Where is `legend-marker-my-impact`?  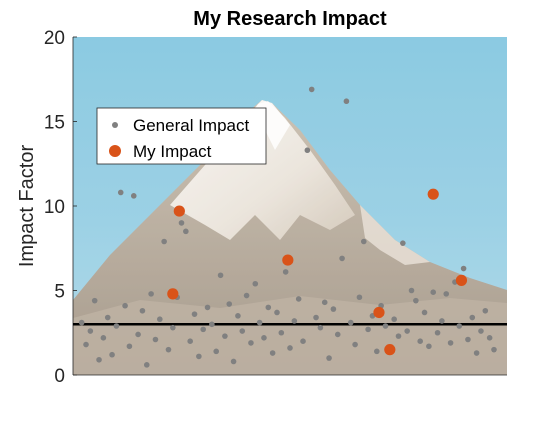
legend-marker-my-impact is located at coordinates (115, 151).